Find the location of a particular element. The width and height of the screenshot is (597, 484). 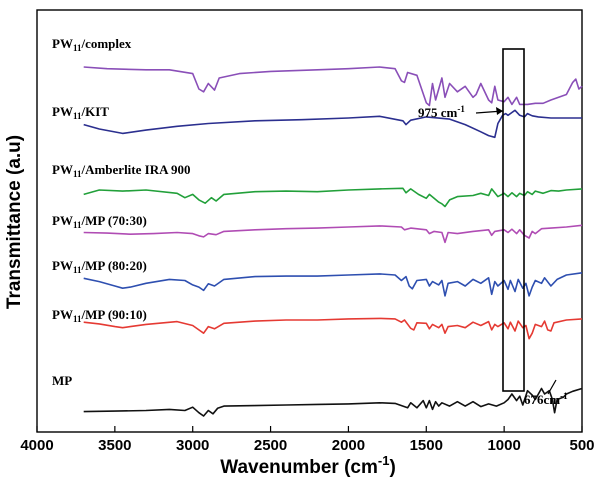

annotation-arrowhead is located at coordinates (499, 111).